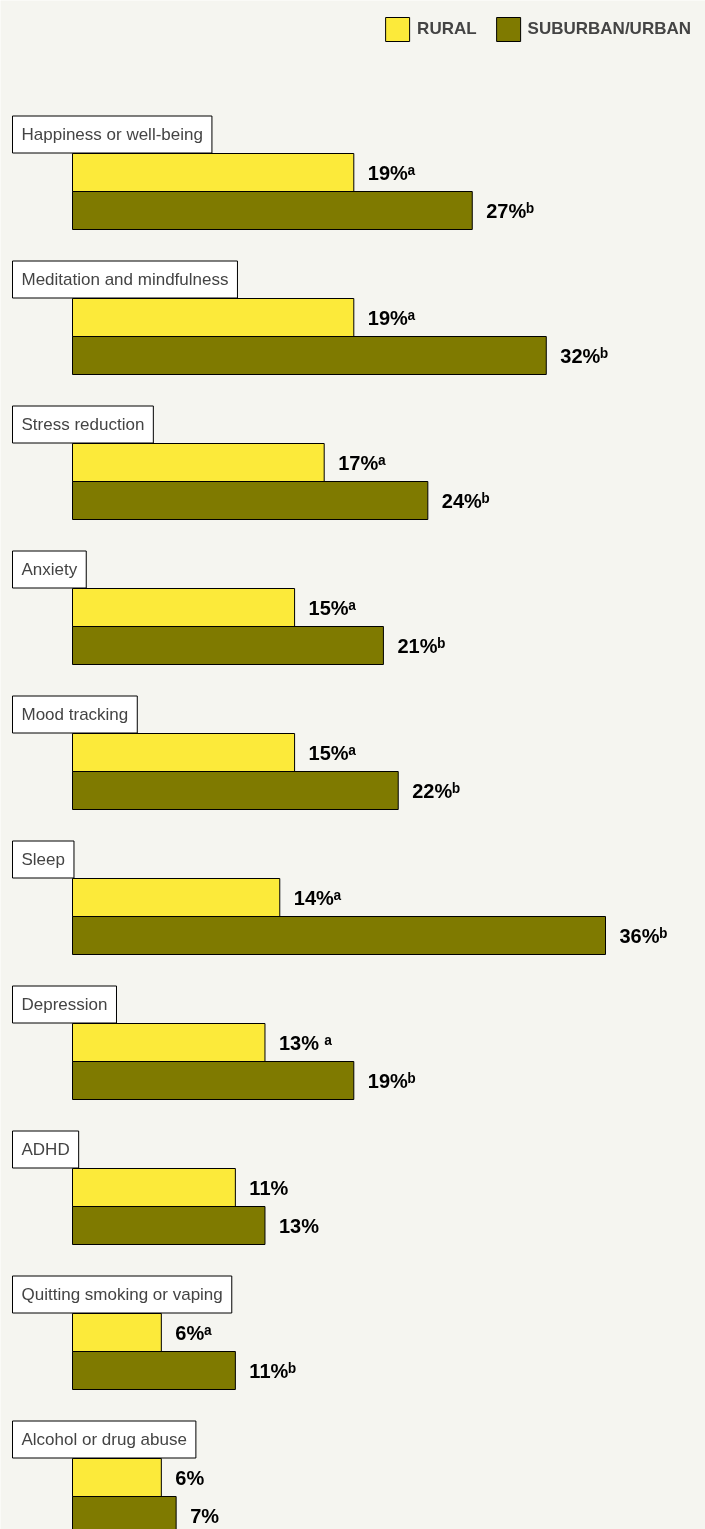 The height and width of the screenshot is (1529, 705). What do you see at coordinates (269, 1187) in the screenshot?
I see `data-label: 11%` at bounding box center [269, 1187].